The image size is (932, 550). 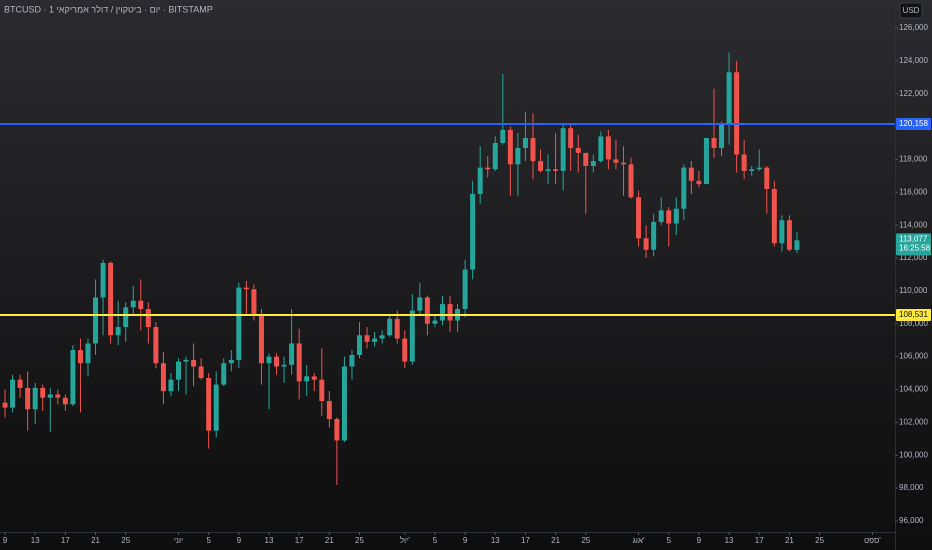 What do you see at coordinates (913, 323) in the screenshot?
I see `y-tick-label: 108,000` at bounding box center [913, 323].